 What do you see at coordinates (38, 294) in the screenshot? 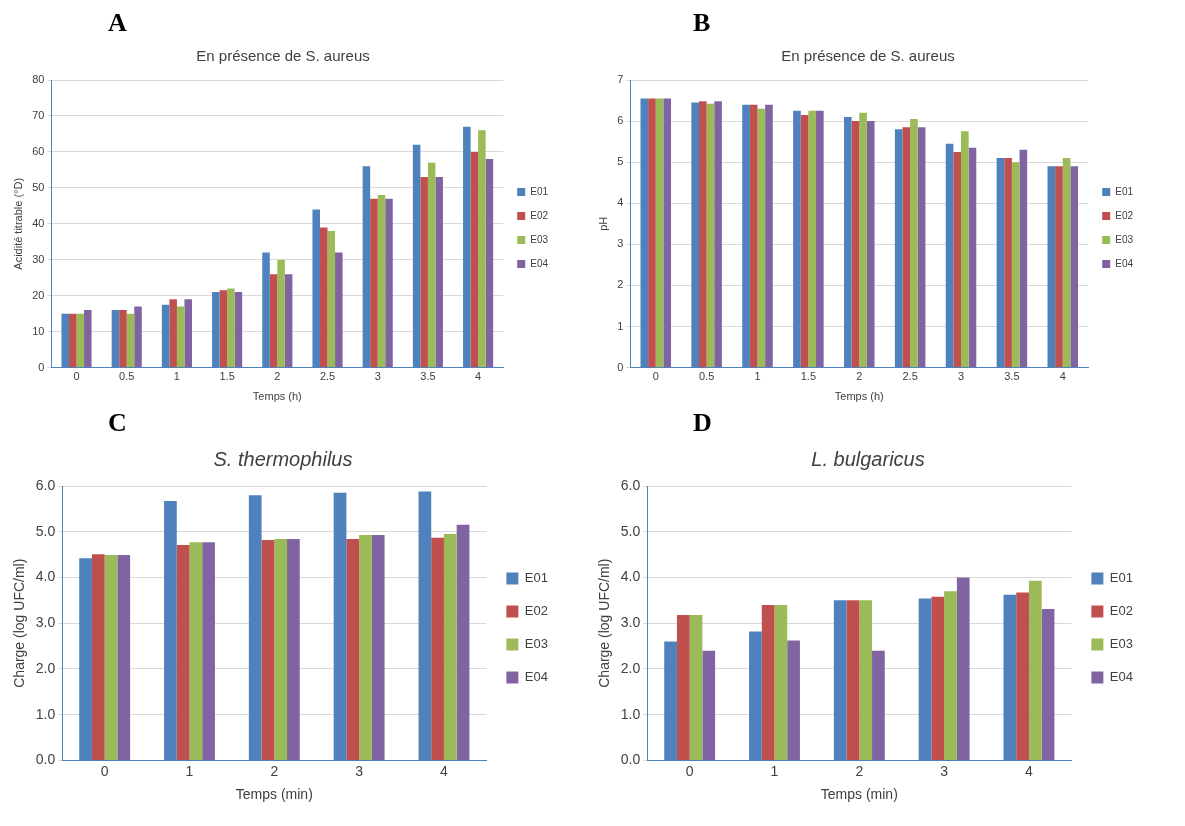
I see `y-tick-label: 20` at bounding box center [38, 294].